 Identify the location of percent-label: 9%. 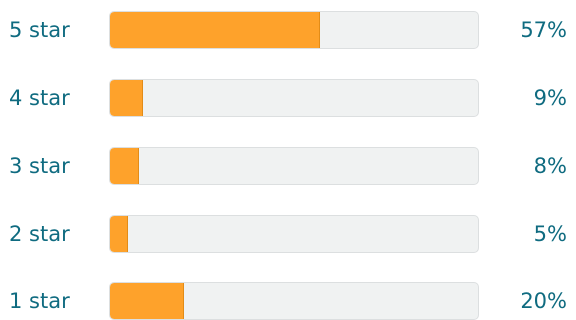
(550, 98).